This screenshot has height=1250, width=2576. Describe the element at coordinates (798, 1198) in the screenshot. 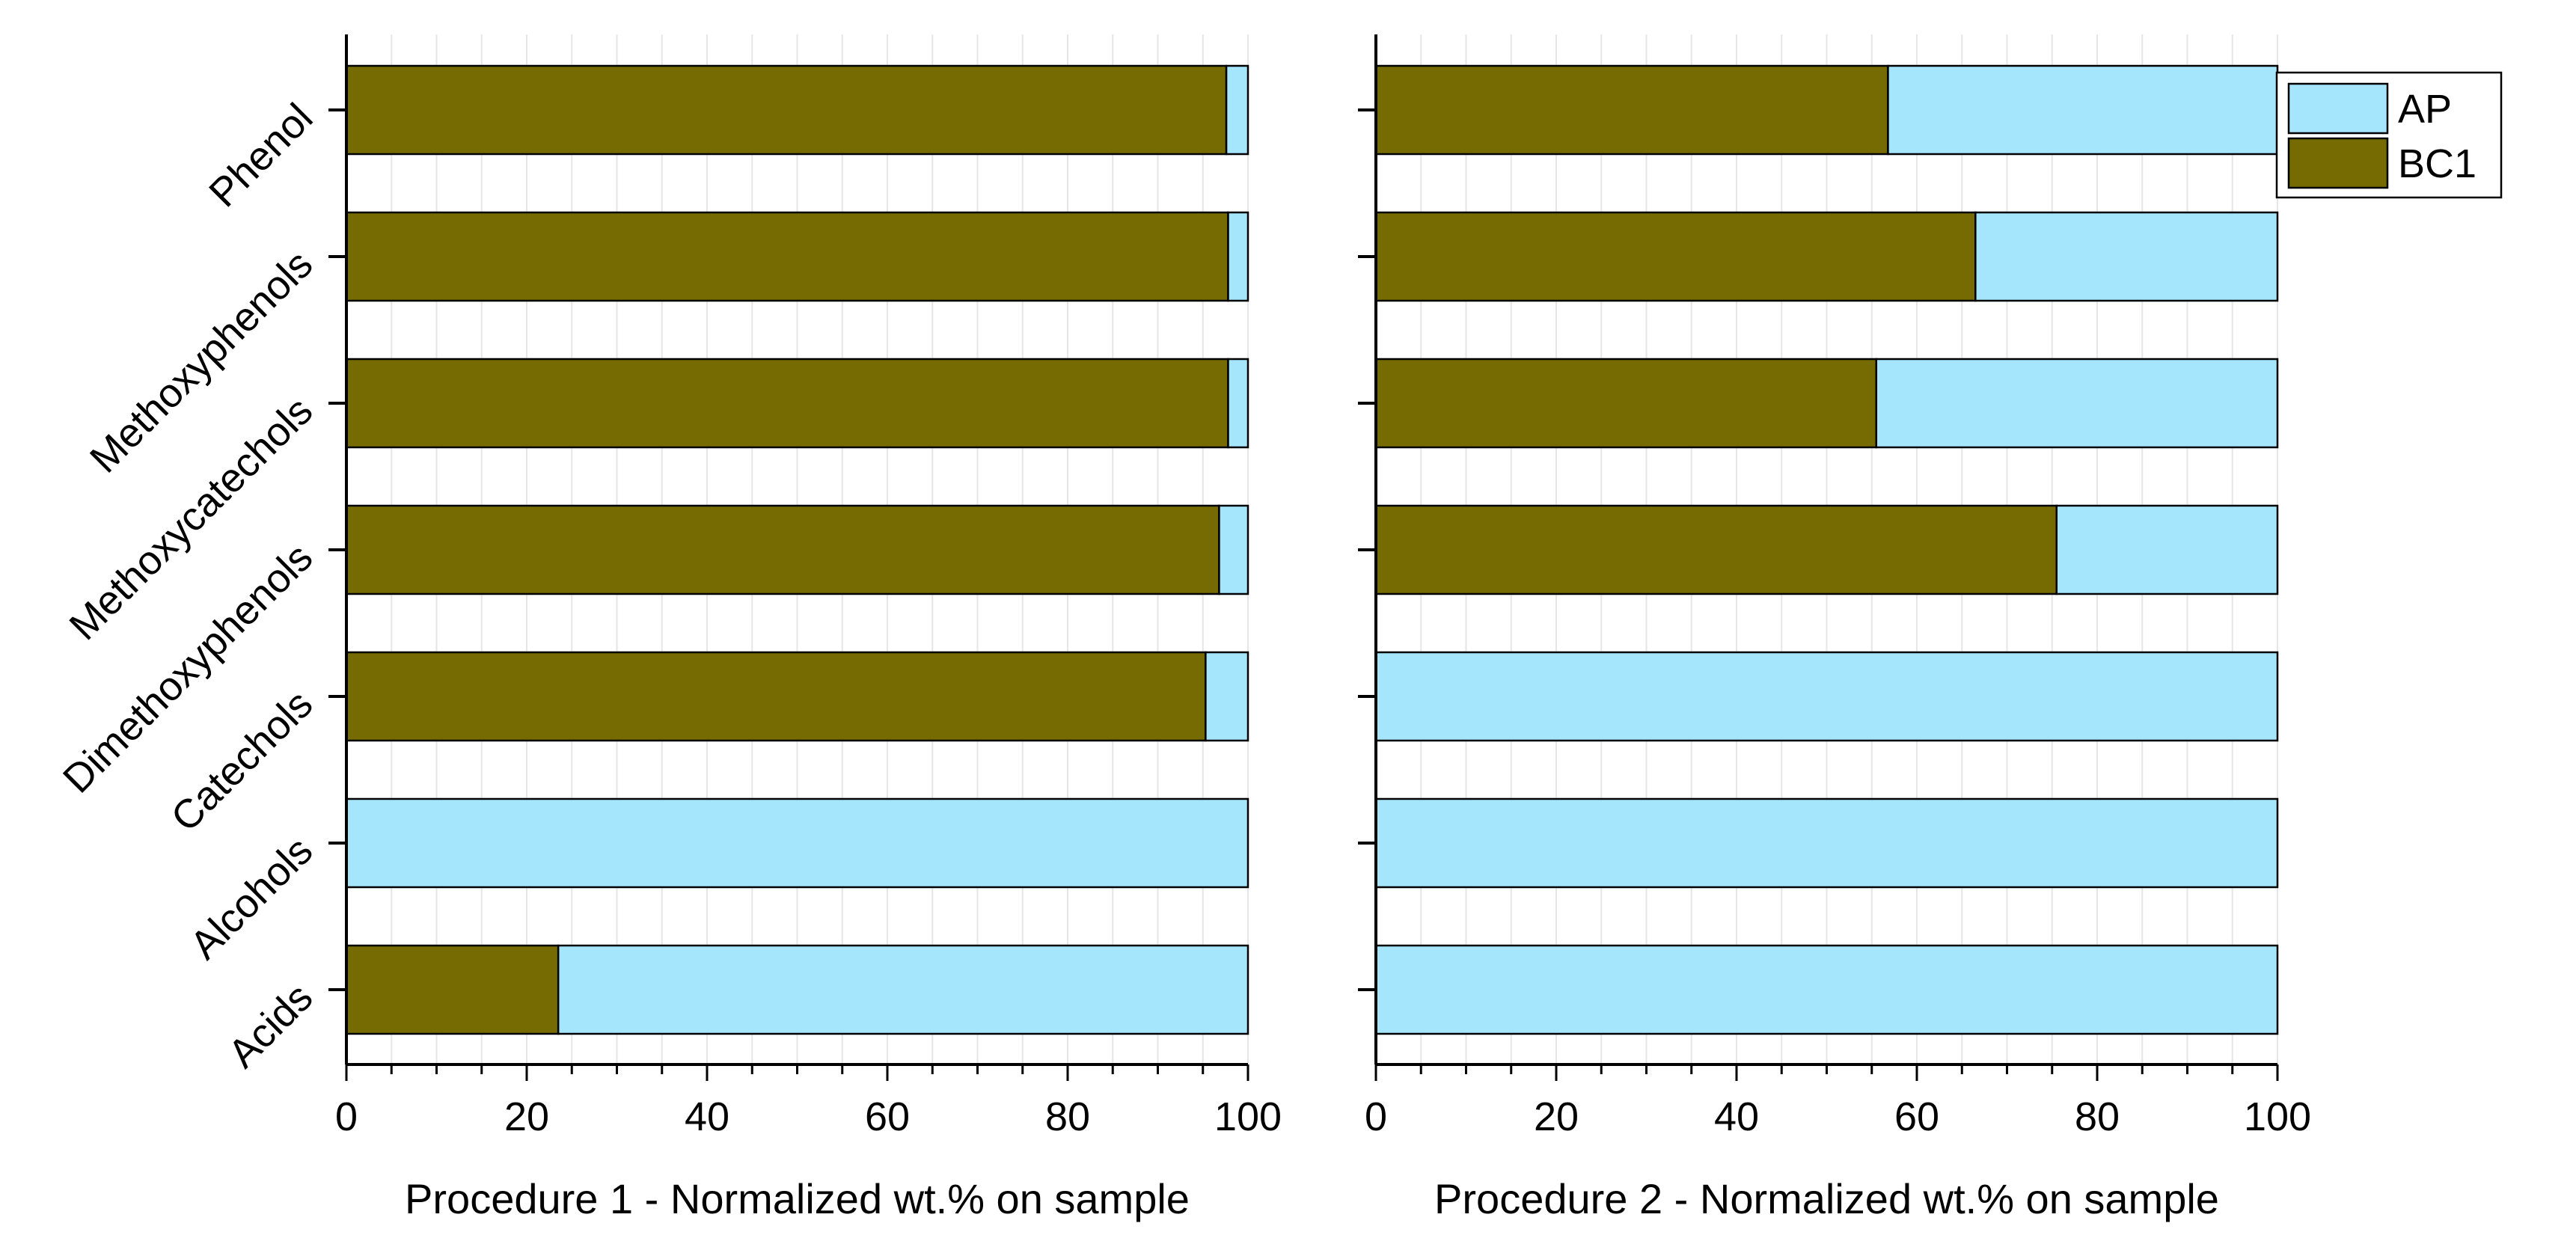

I see `x-axis-title: Procedure 1 - Normalized wt.% on sample` at that location.